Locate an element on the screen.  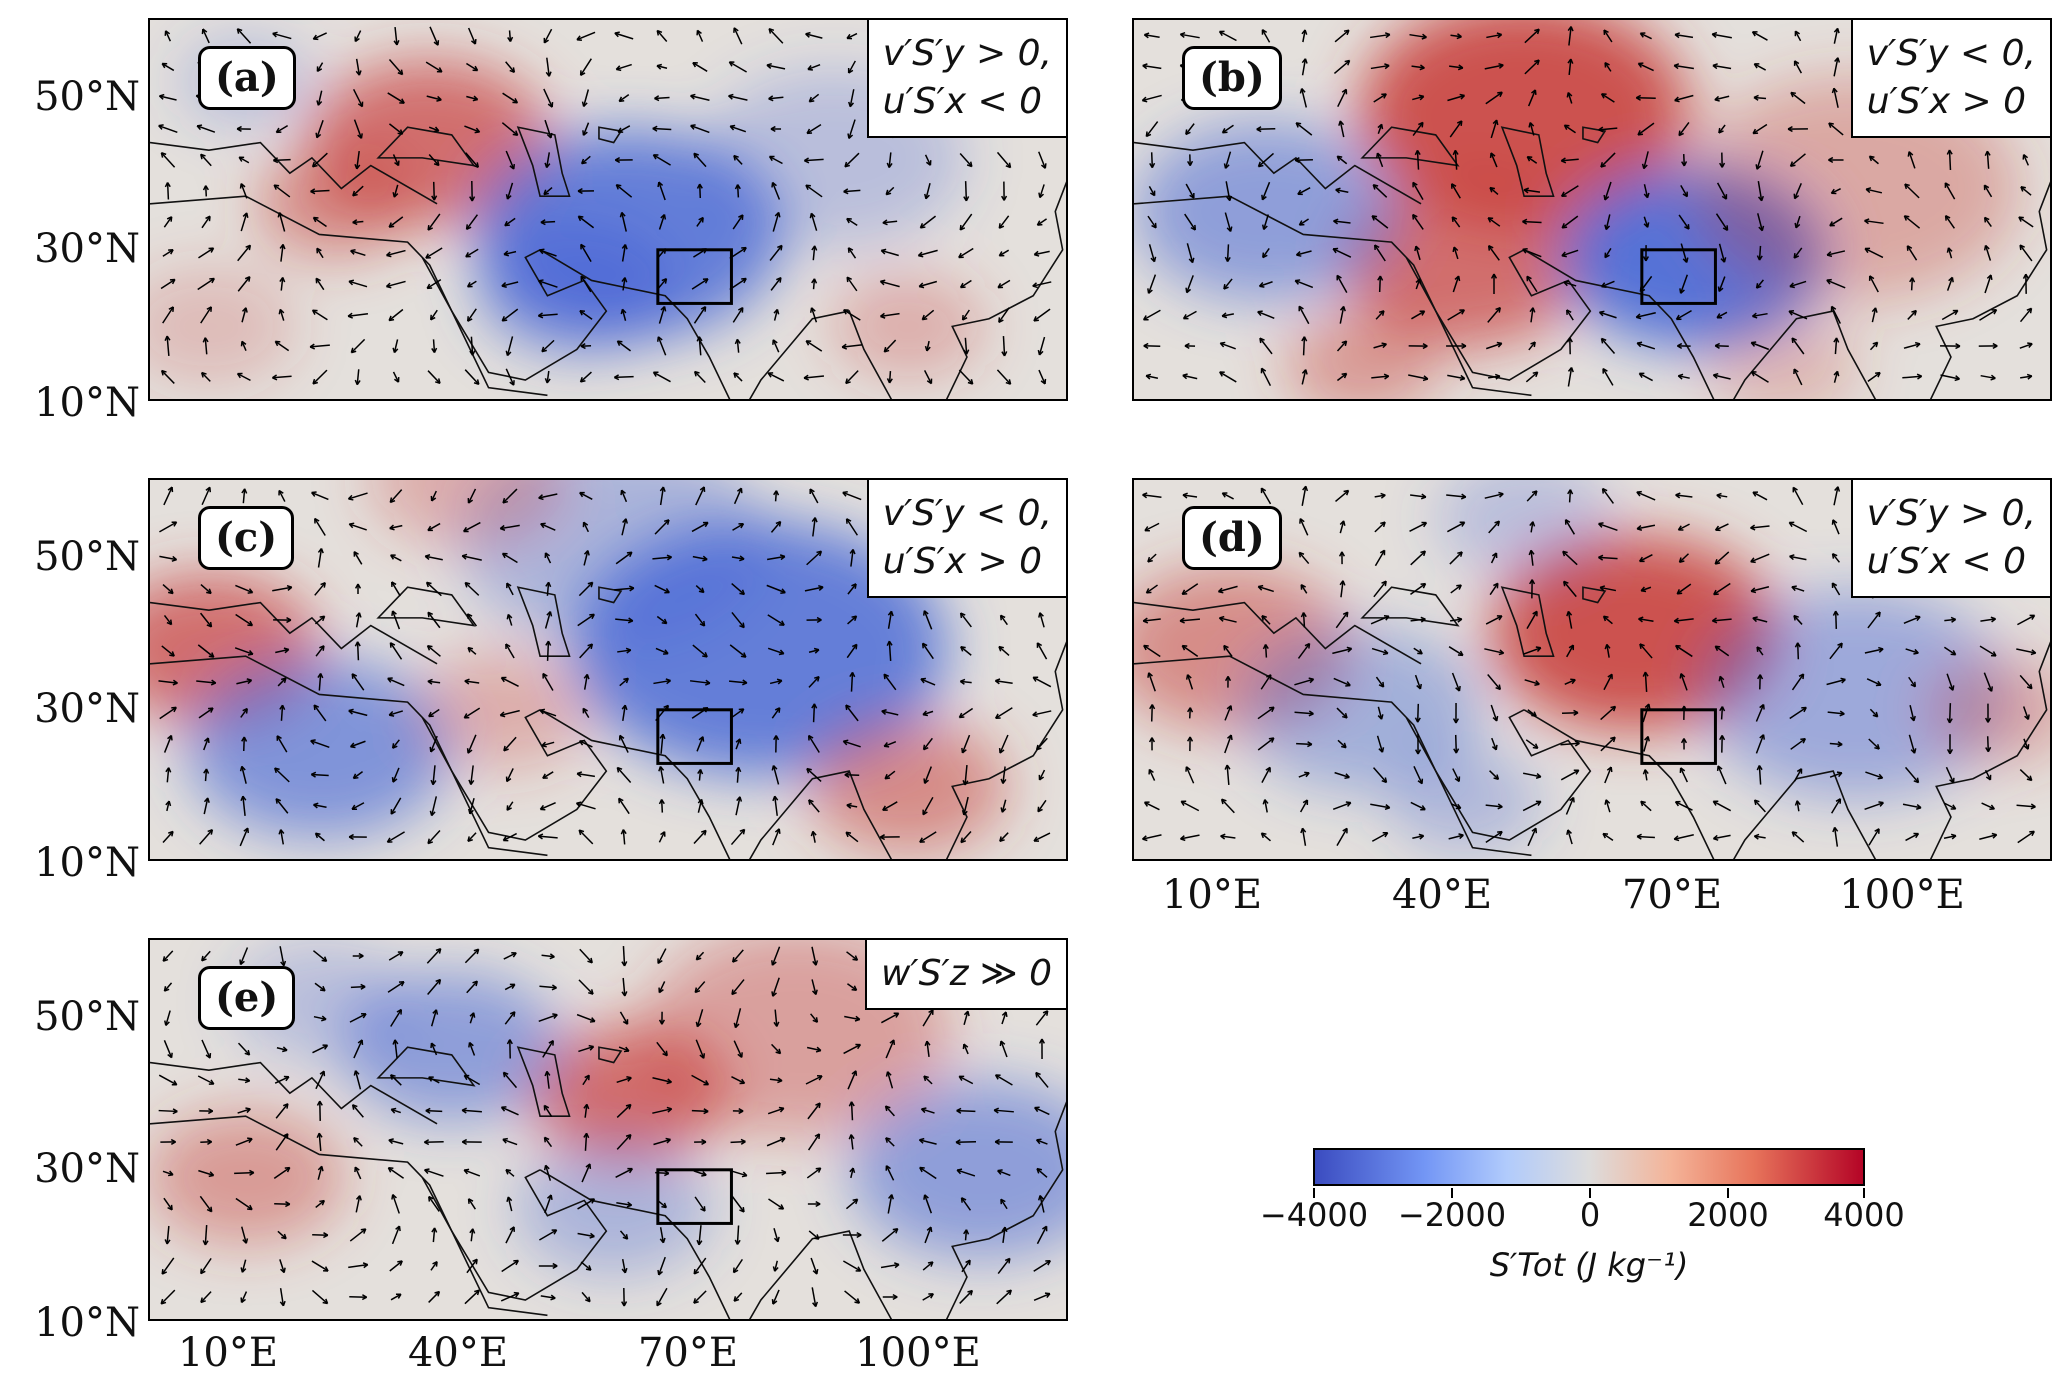
panel-label-c: (c) is located at coordinates (246, 538).